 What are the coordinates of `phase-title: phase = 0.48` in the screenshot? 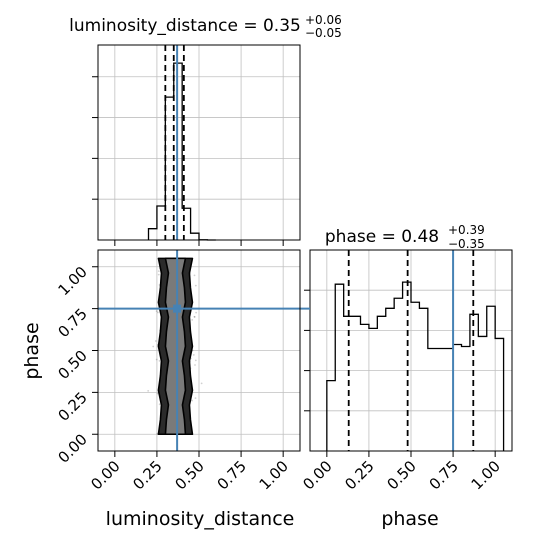 It's located at (382, 237).